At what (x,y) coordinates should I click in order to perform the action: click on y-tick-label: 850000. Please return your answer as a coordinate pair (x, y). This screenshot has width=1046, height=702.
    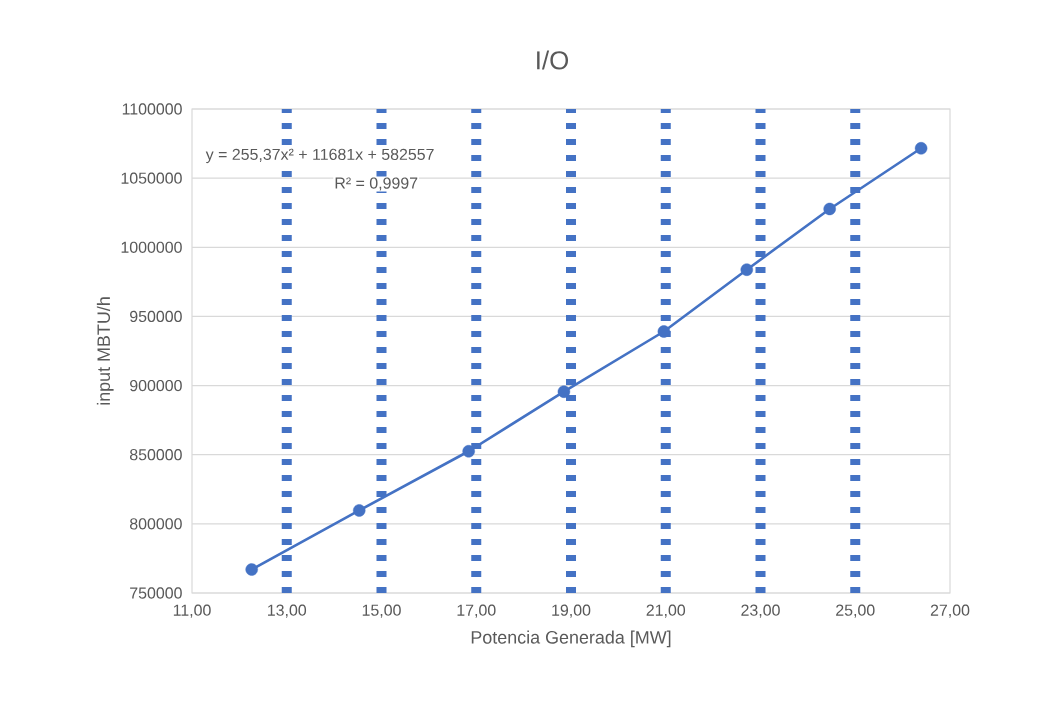
    Looking at the image, I should click on (155, 455).